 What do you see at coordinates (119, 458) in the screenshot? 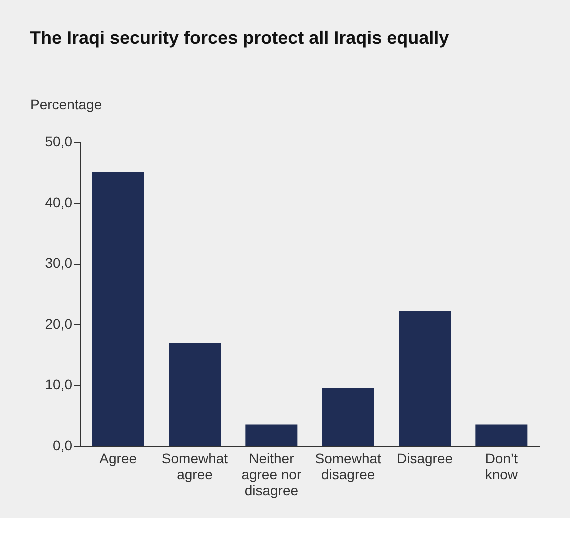
I see `x-tick-label: Agree` at bounding box center [119, 458].